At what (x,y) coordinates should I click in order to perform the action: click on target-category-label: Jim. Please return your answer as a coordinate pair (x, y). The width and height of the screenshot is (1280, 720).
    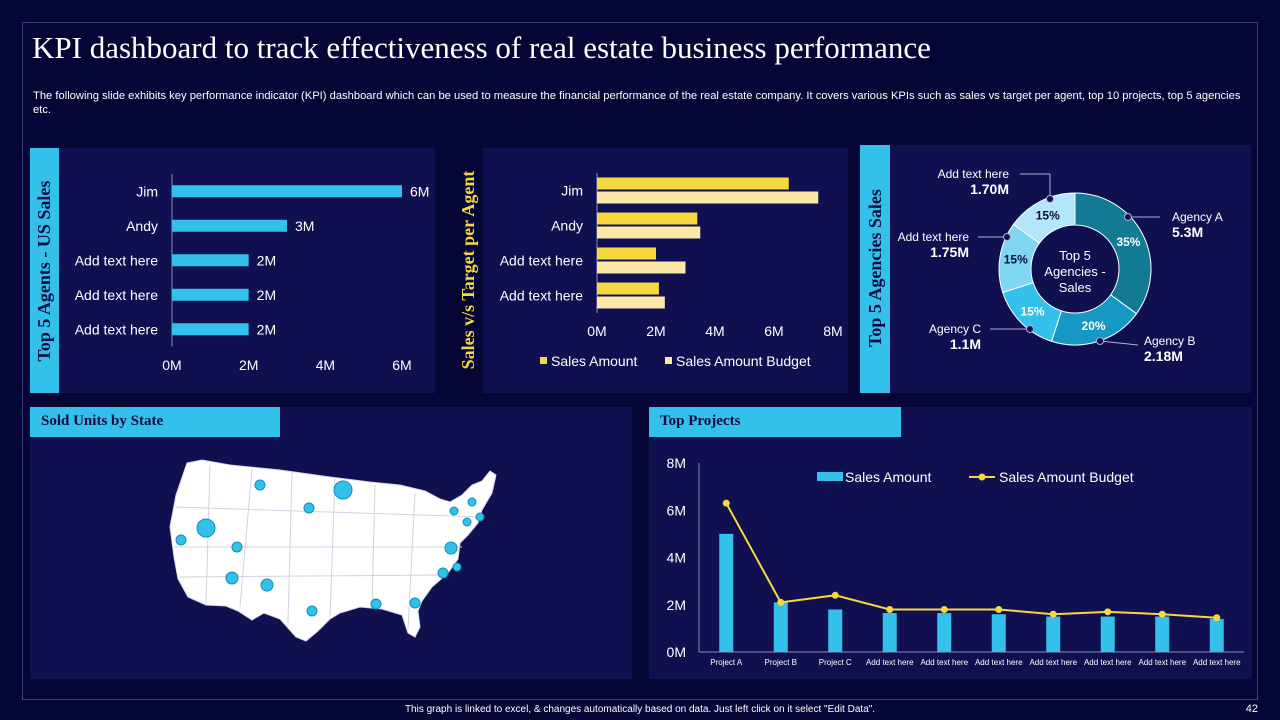
    Looking at the image, I should click on (572, 191).